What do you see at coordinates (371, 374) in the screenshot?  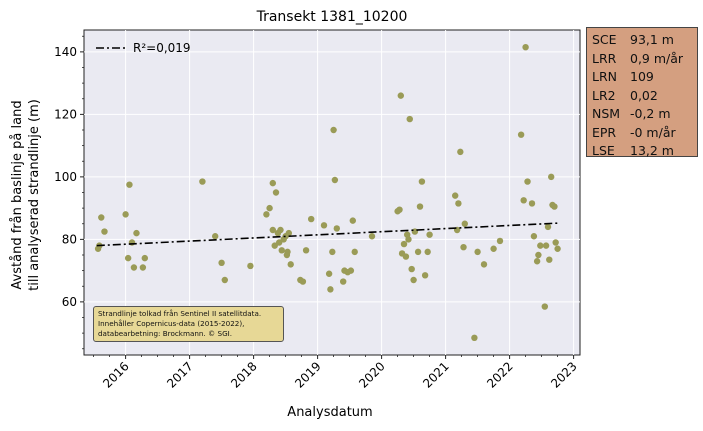 I see `x-tick-label: 2020` at bounding box center [371, 374].